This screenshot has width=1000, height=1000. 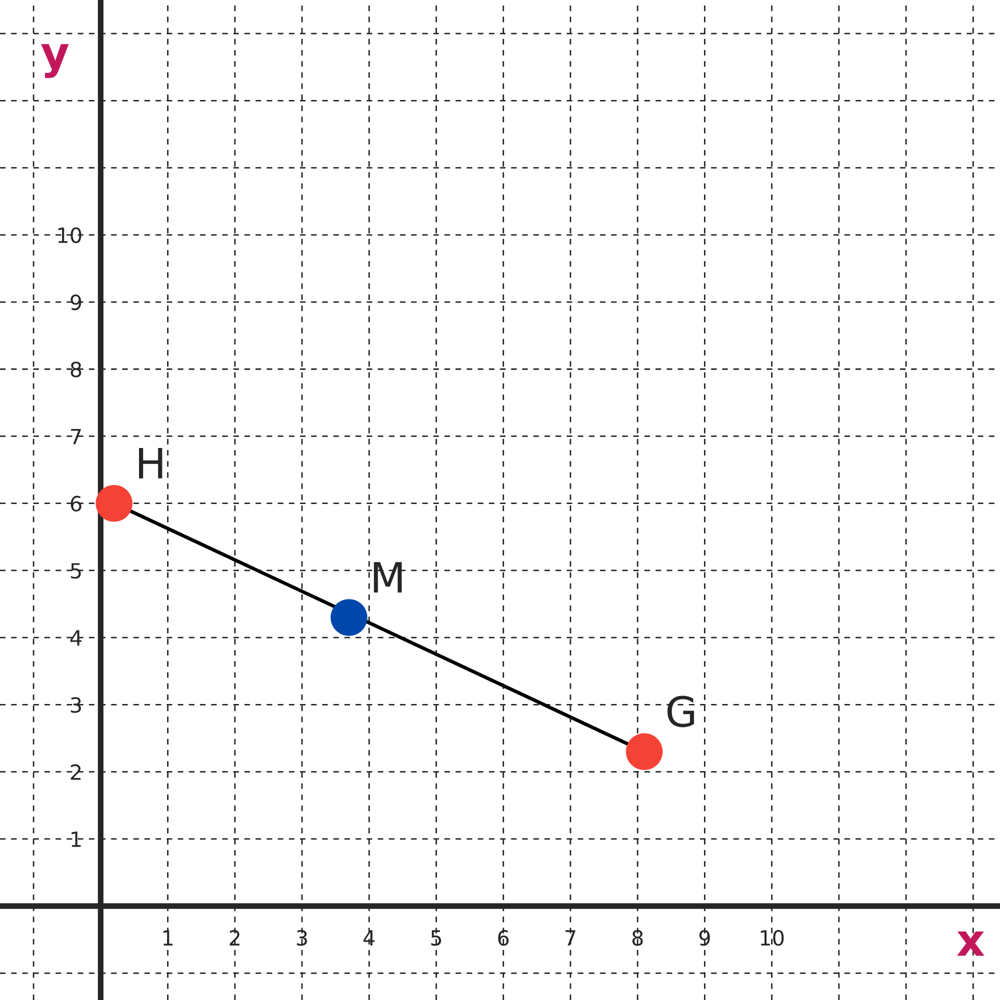 I want to click on y-axis-title: y, so click(x=55, y=61).